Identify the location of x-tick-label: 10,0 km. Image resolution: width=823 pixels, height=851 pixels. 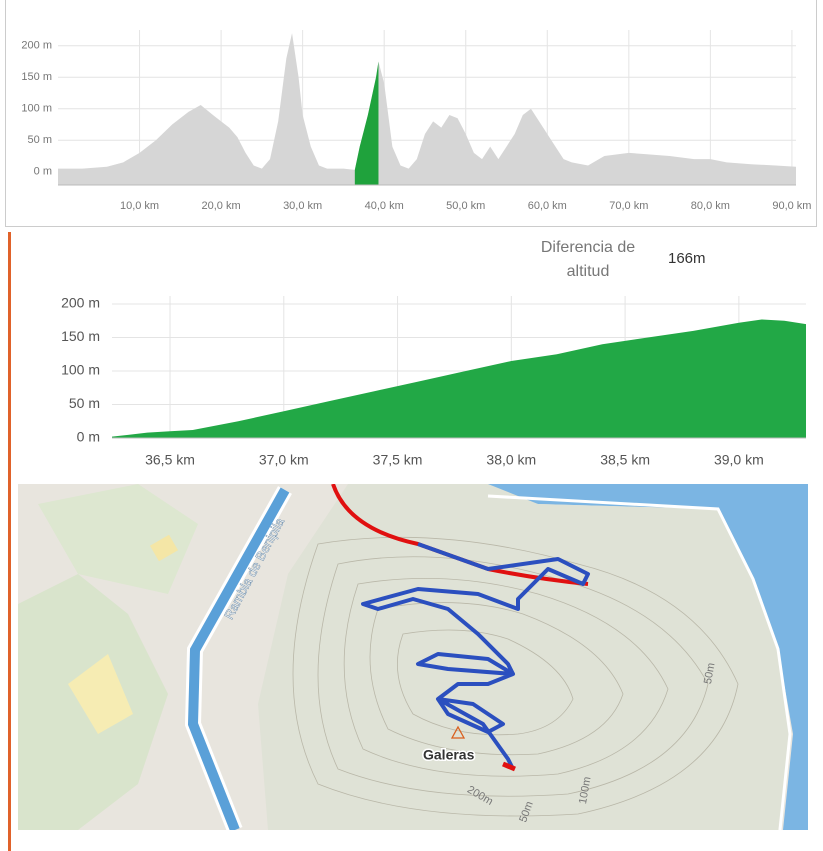
(139, 206).